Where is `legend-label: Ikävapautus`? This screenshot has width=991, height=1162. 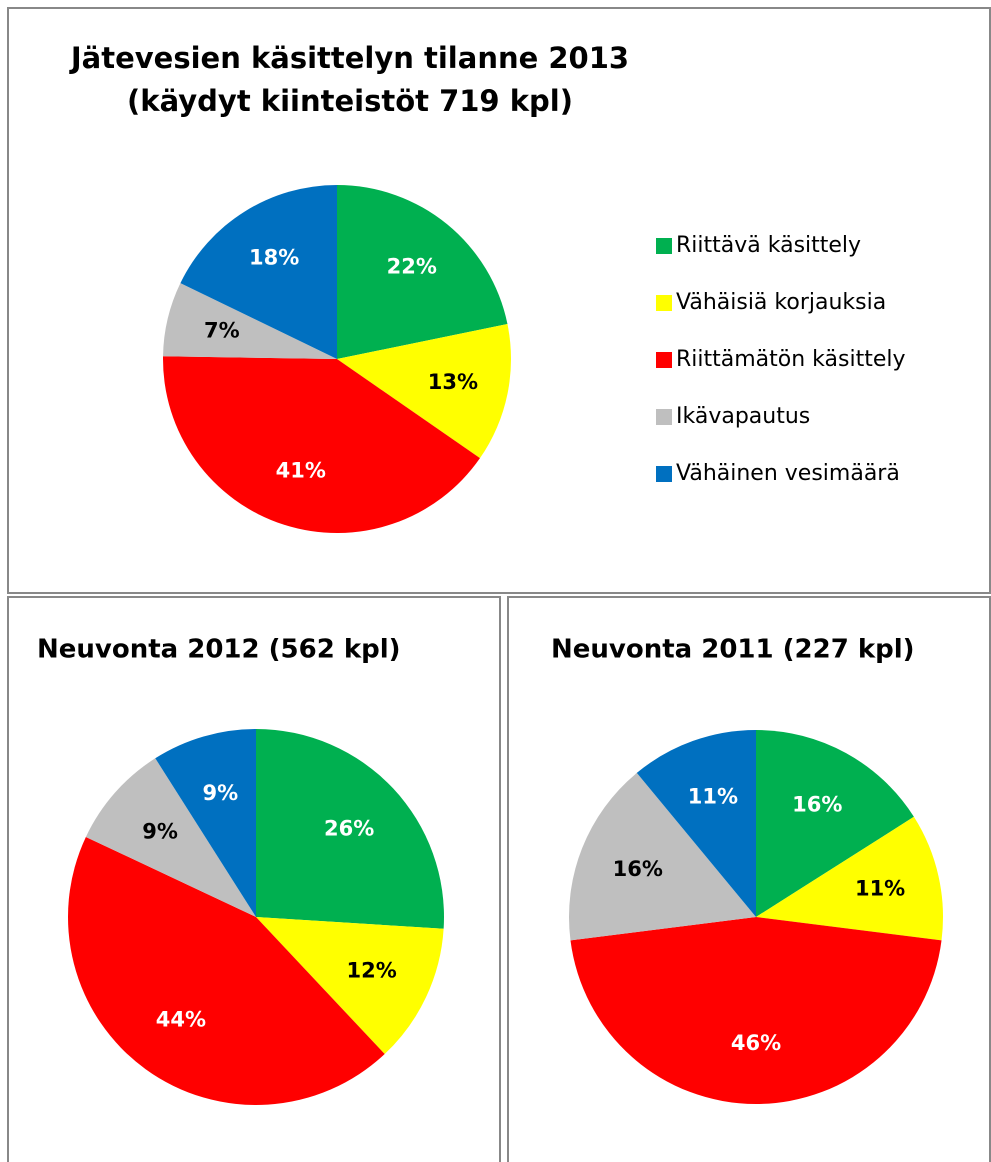 legend-label: Ikävapautus is located at coordinates (743, 416).